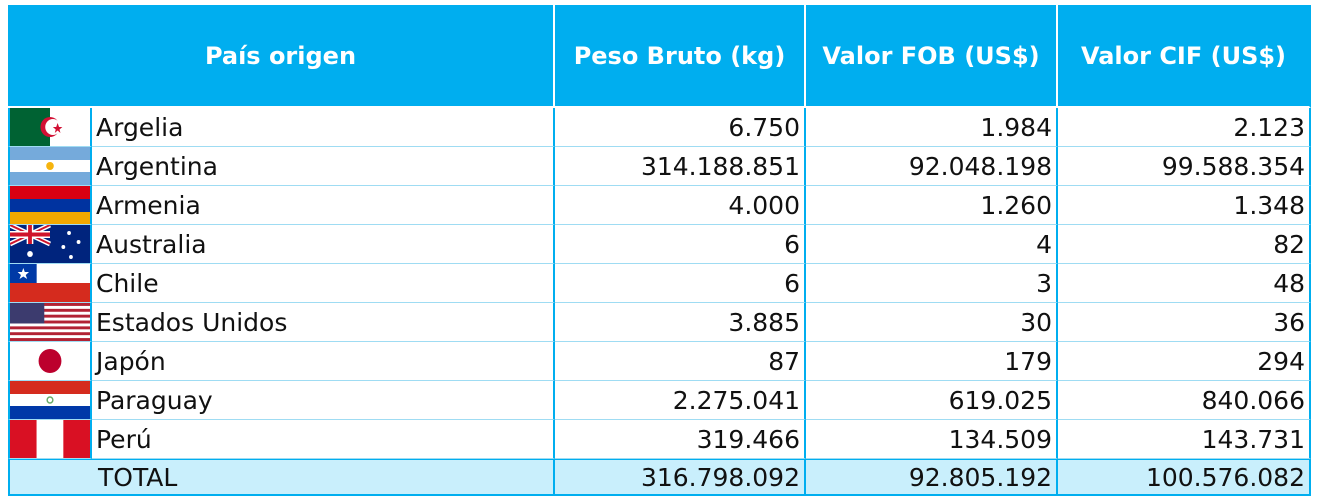 The height and width of the screenshot is (497, 1324). Describe the element at coordinates (1184, 361) in the screenshot. I see `cell: 294` at that location.